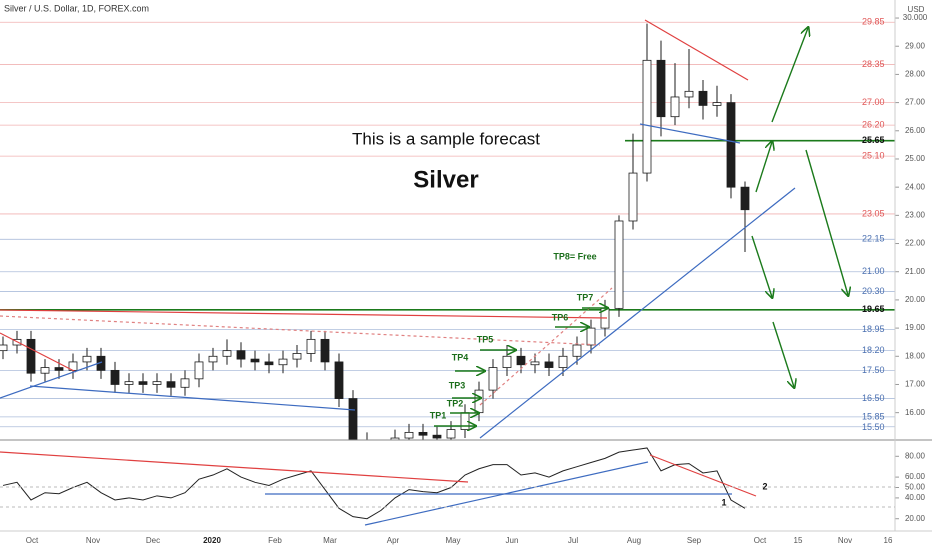 This screenshot has height=550, width=932. Describe the element at coordinates (873, 64) in the screenshot. I see `level-label: 28.35` at that location.